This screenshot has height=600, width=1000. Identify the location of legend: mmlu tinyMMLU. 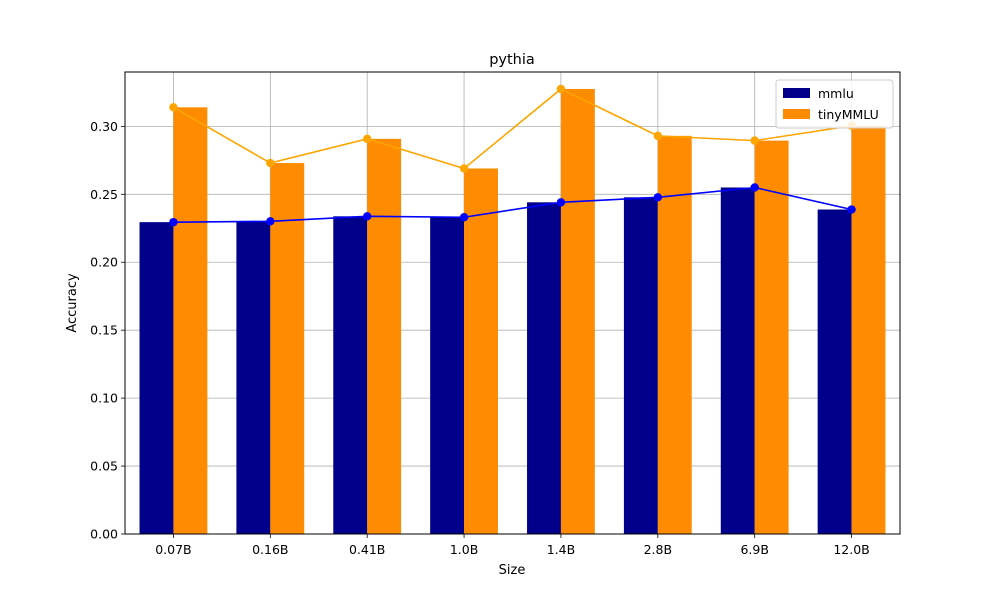
(834, 104).